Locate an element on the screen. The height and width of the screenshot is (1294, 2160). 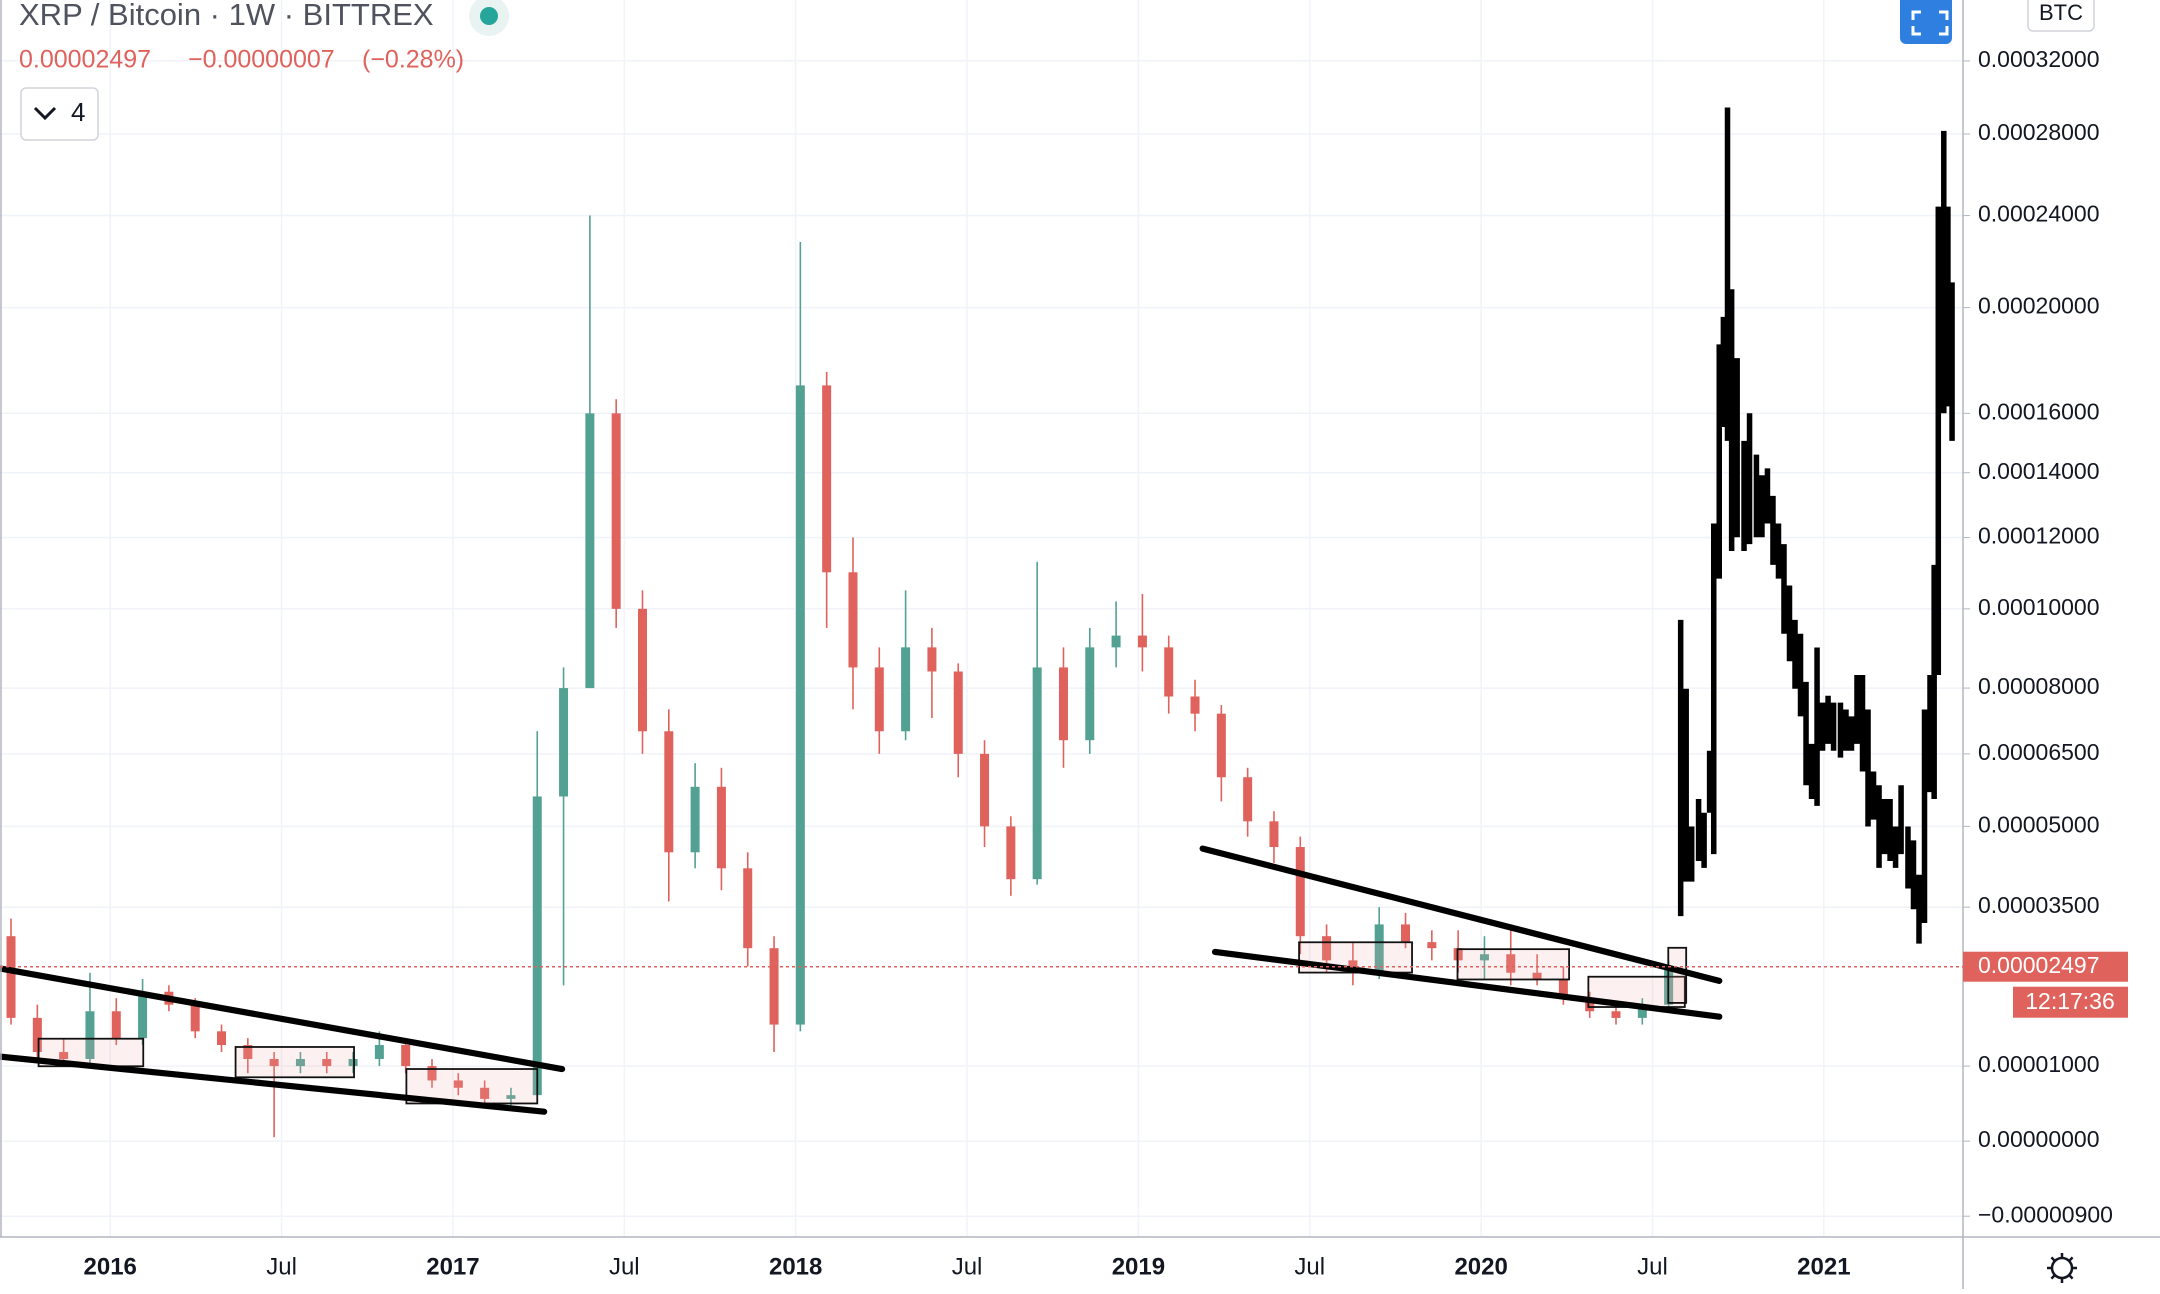
fullscreen-button is located at coordinates (1926, 22).